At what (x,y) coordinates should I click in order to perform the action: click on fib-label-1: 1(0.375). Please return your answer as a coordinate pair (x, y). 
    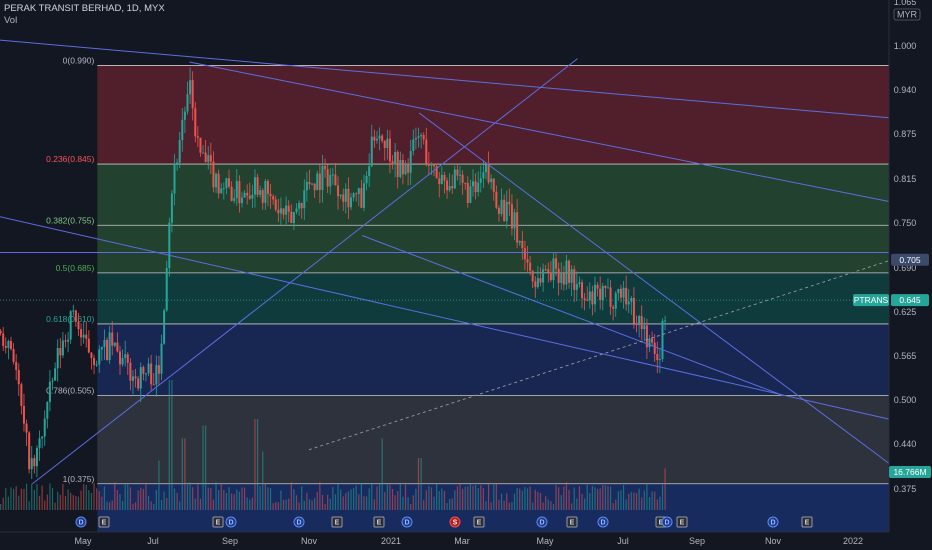
    Looking at the image, I should click on (79, 479).